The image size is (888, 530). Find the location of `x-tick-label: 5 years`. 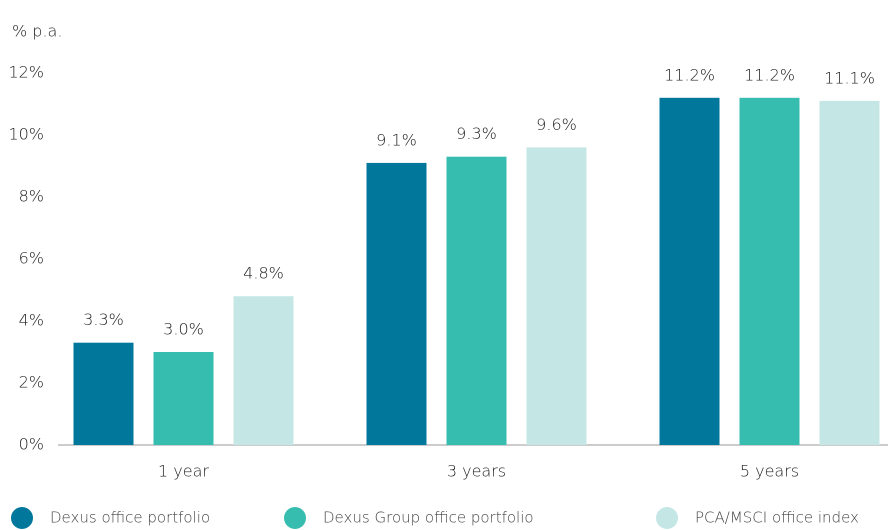

x-tick-label: 5 years is located at coordinates (769, 471).